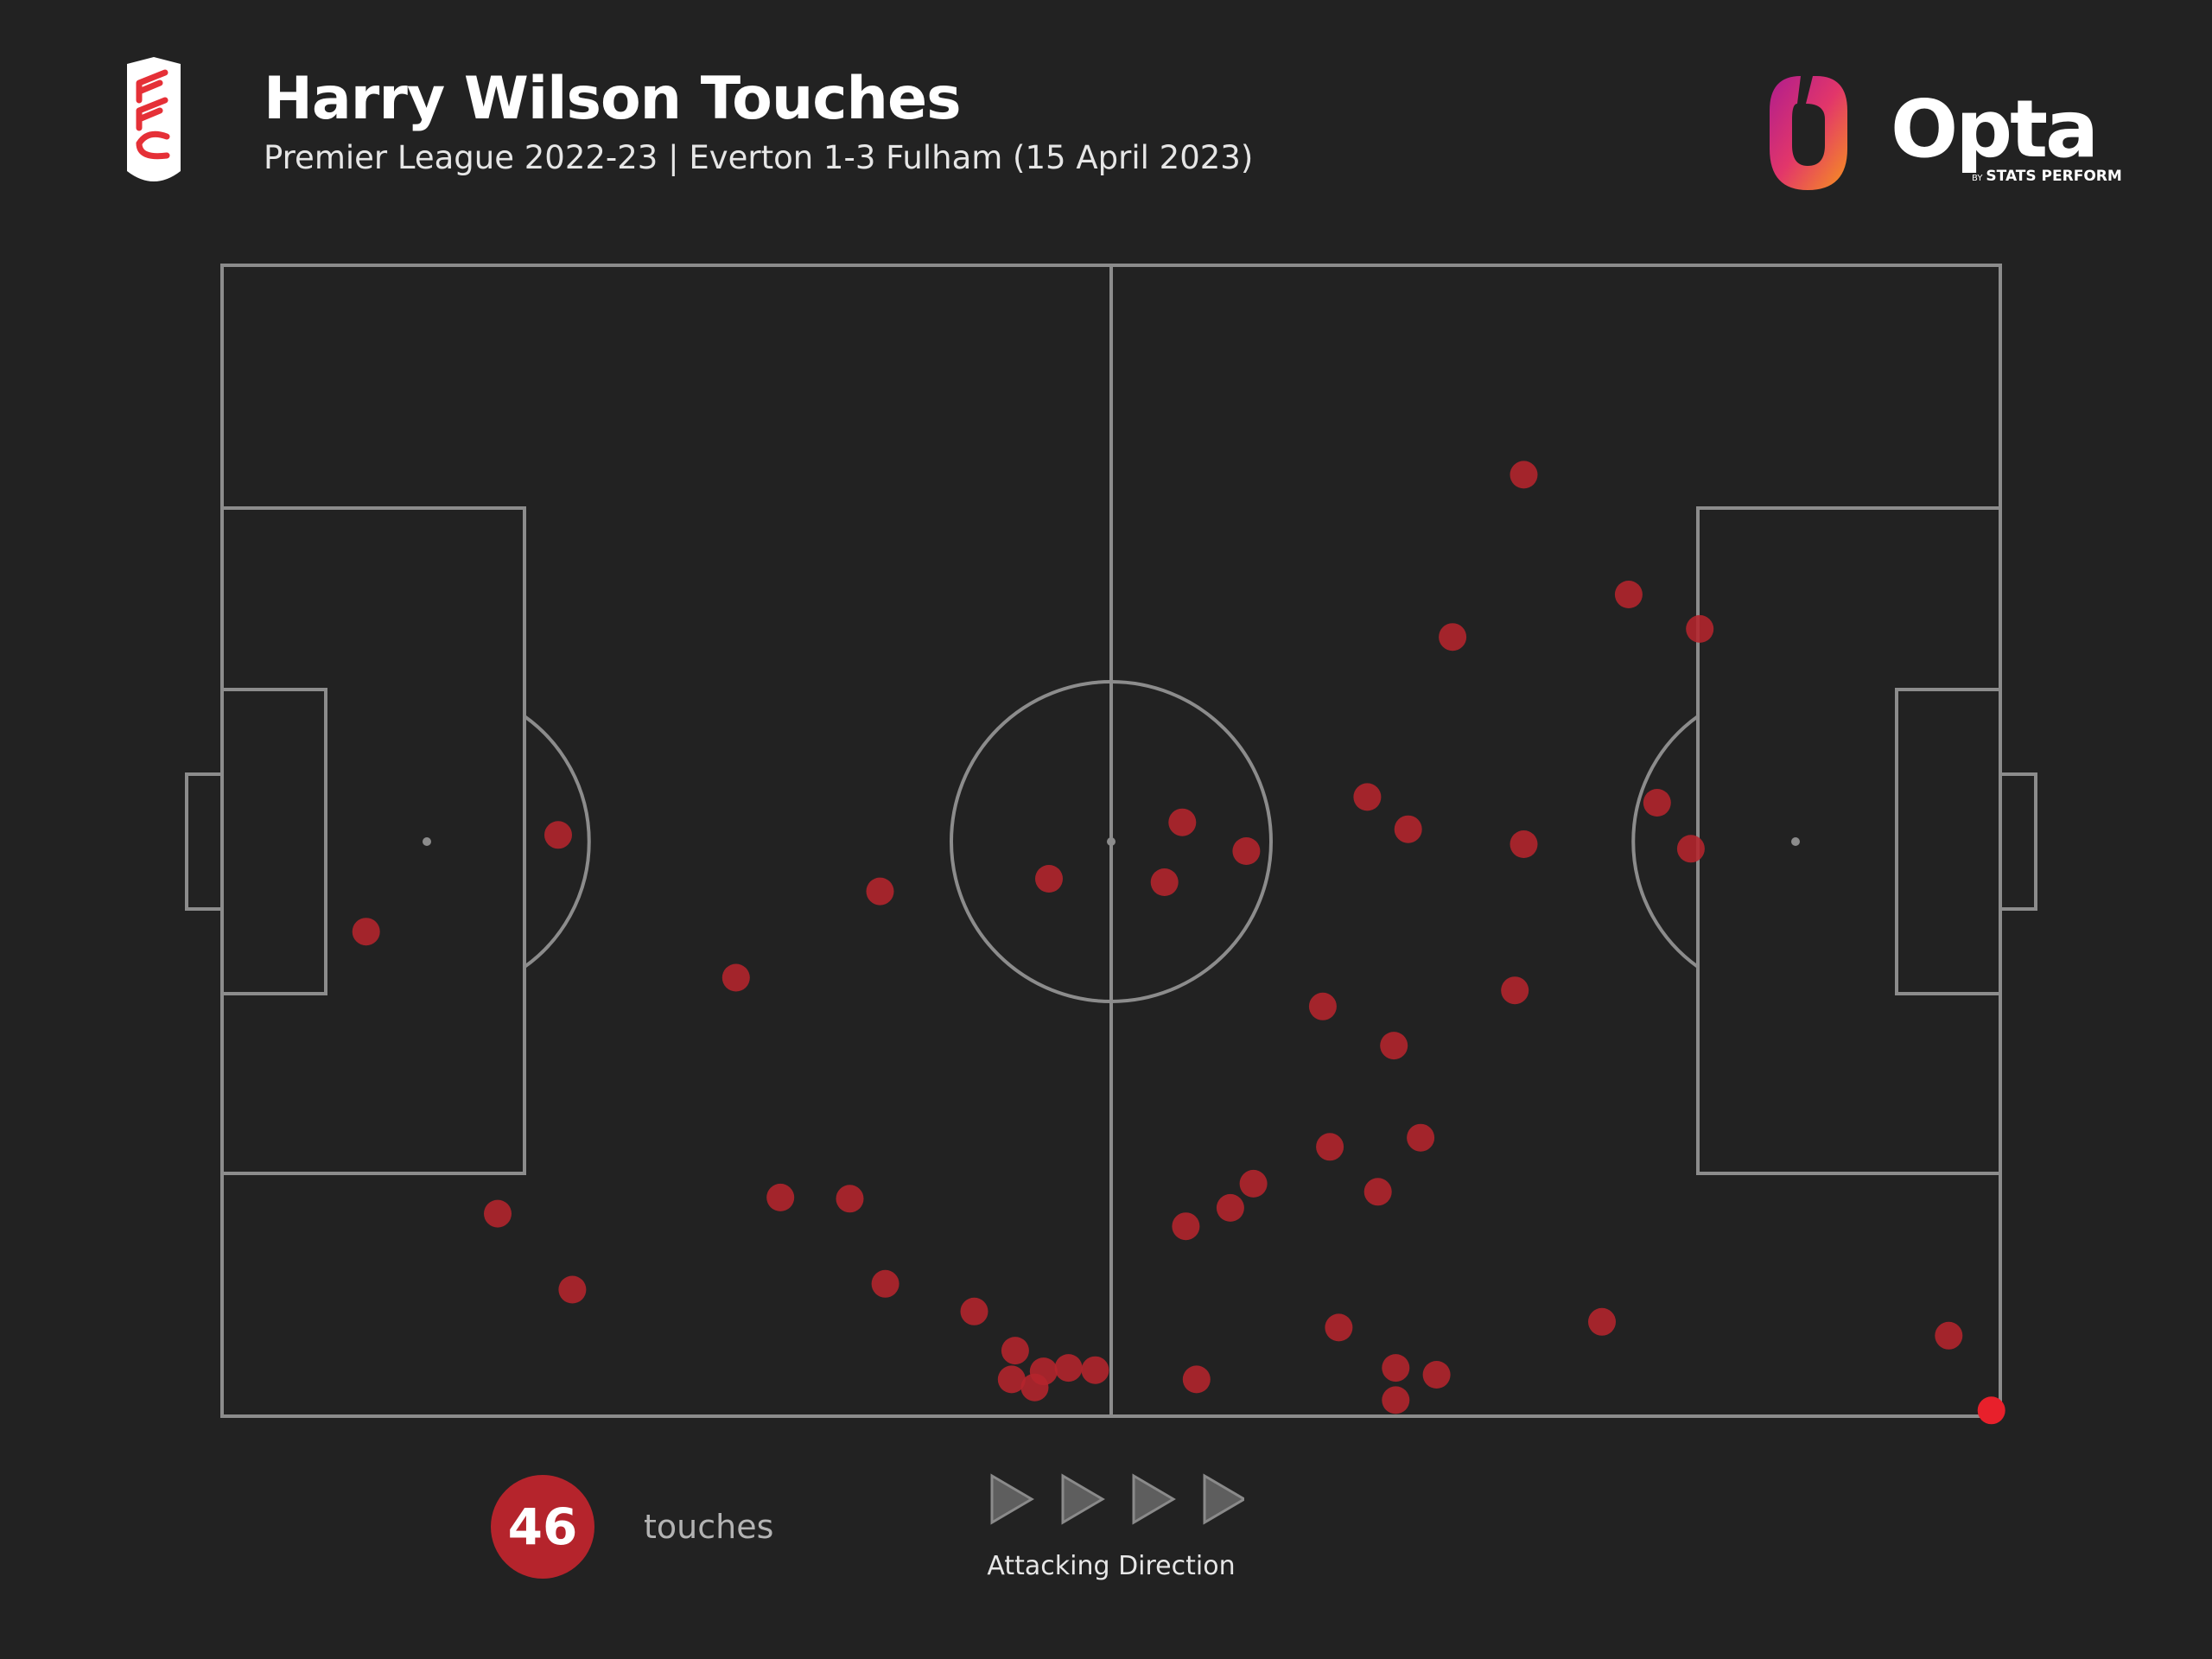 Image resolution: width=2212 pixels, height=1659 pixels. Describe the element at coordinates (2018, 841) in the screenshot. I see `right-goal` at that location.